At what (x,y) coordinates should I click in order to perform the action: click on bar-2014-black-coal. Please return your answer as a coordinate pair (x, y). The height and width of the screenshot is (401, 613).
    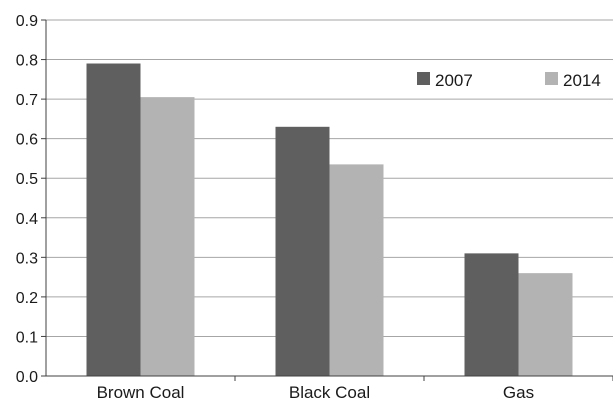
    Looking at the image, I should click on (356, 270).